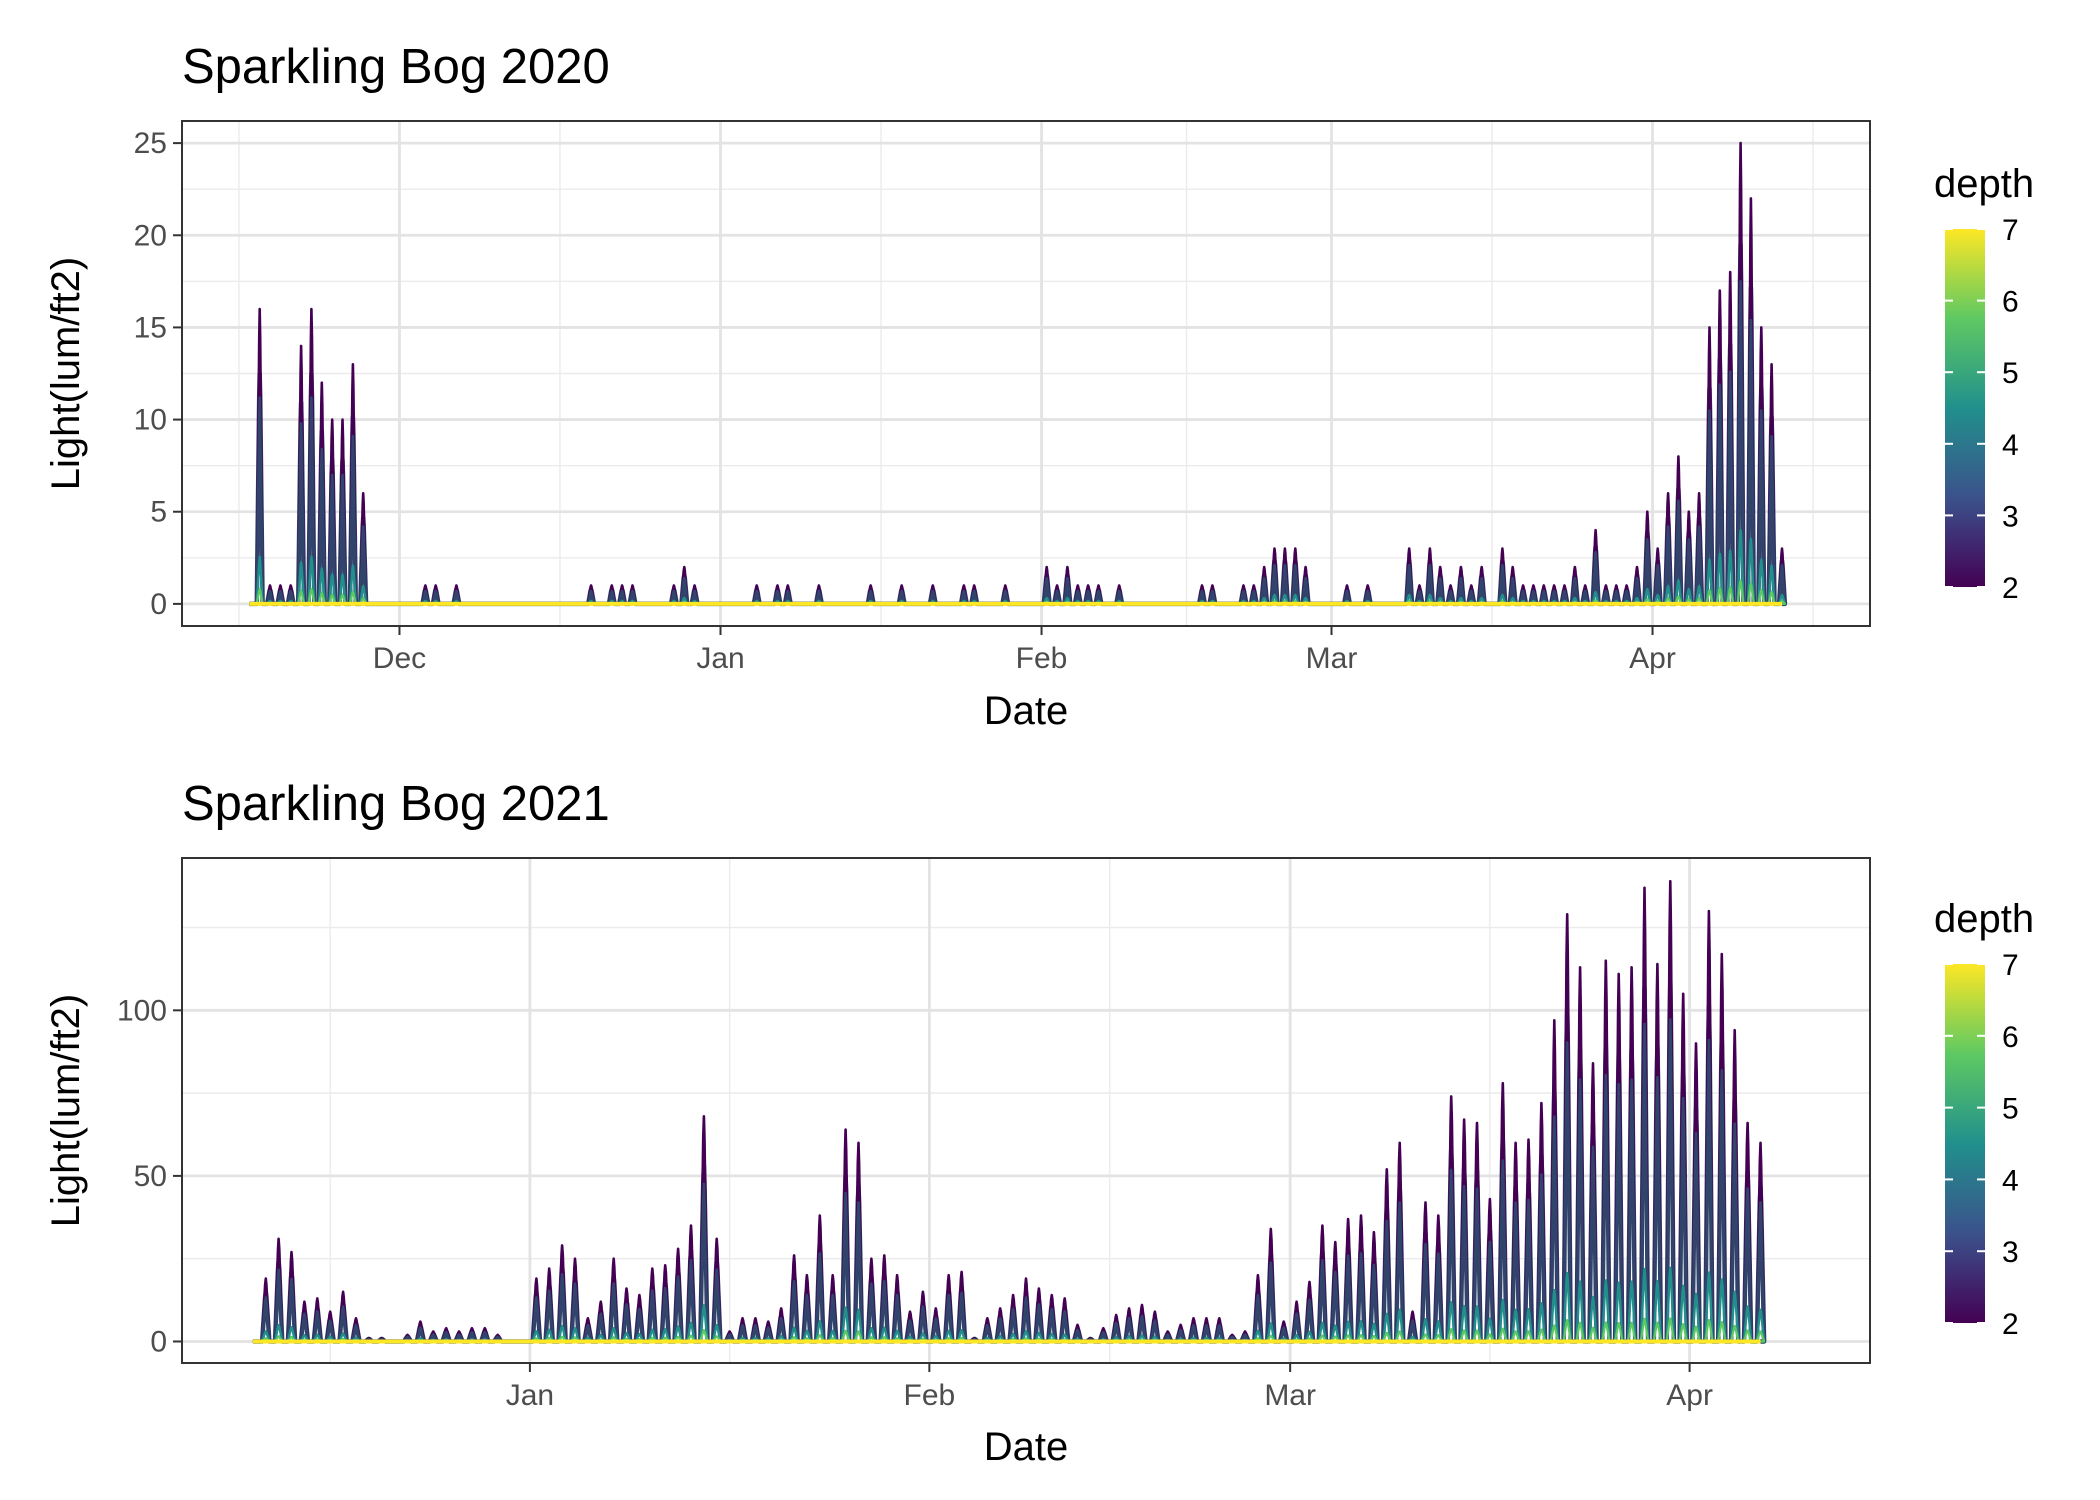 This screenshot has width=2100, height=1500. Describe the element at coordinates (158, 512) in the screenshot. I see `y-tick-label: 5` at that location.